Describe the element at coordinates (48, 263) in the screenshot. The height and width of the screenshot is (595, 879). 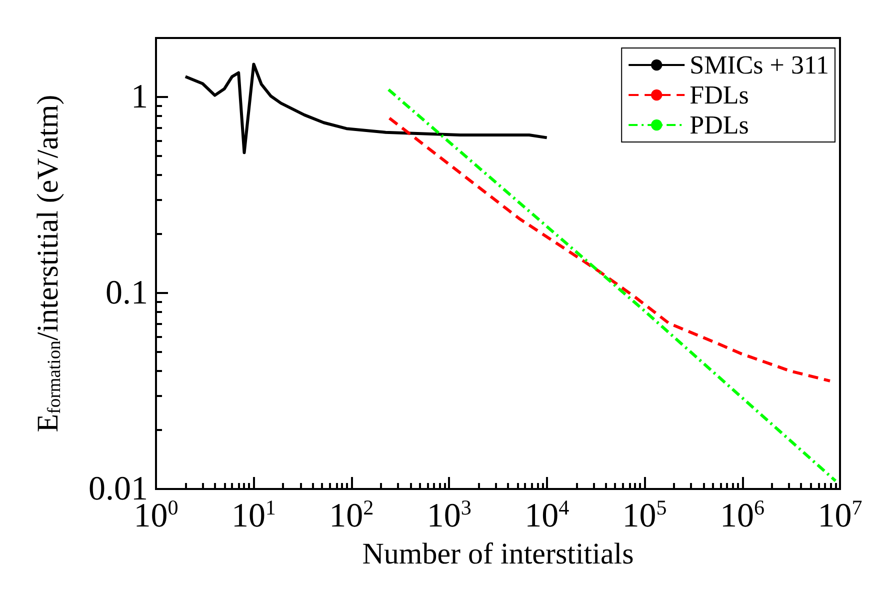
I see `y-axis-title: Eformation/interstitial (eV/atm)` at that location.